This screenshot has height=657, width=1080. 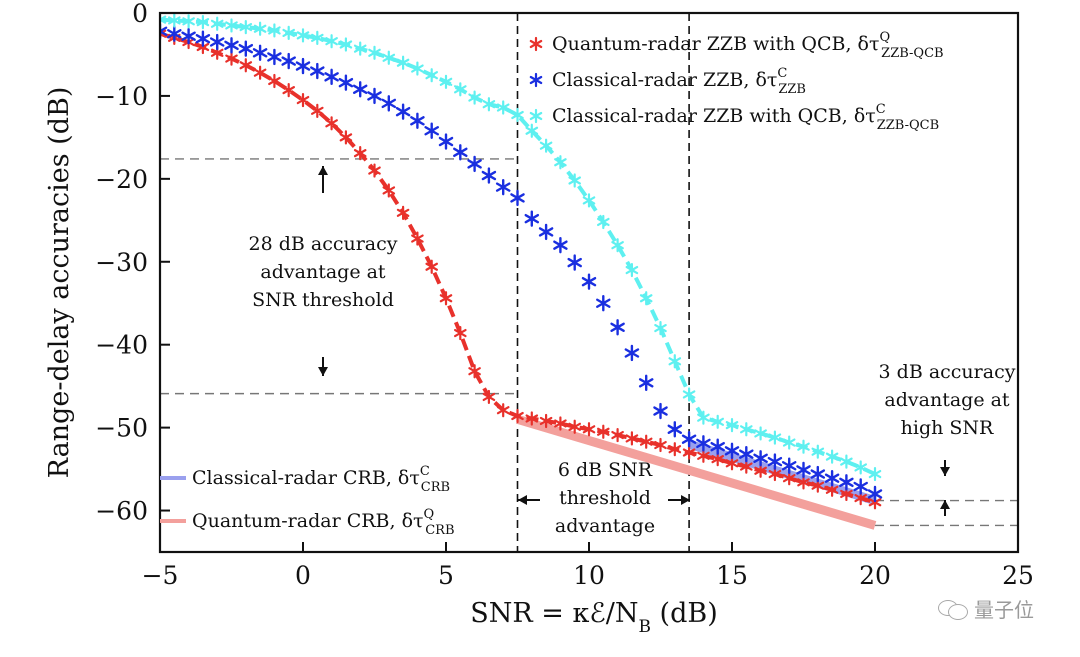 What do you see at coordinates (605, 470) in the screenshot?
I see `annotation-text: 6 dB SNR` at bounding box center [605, 470].